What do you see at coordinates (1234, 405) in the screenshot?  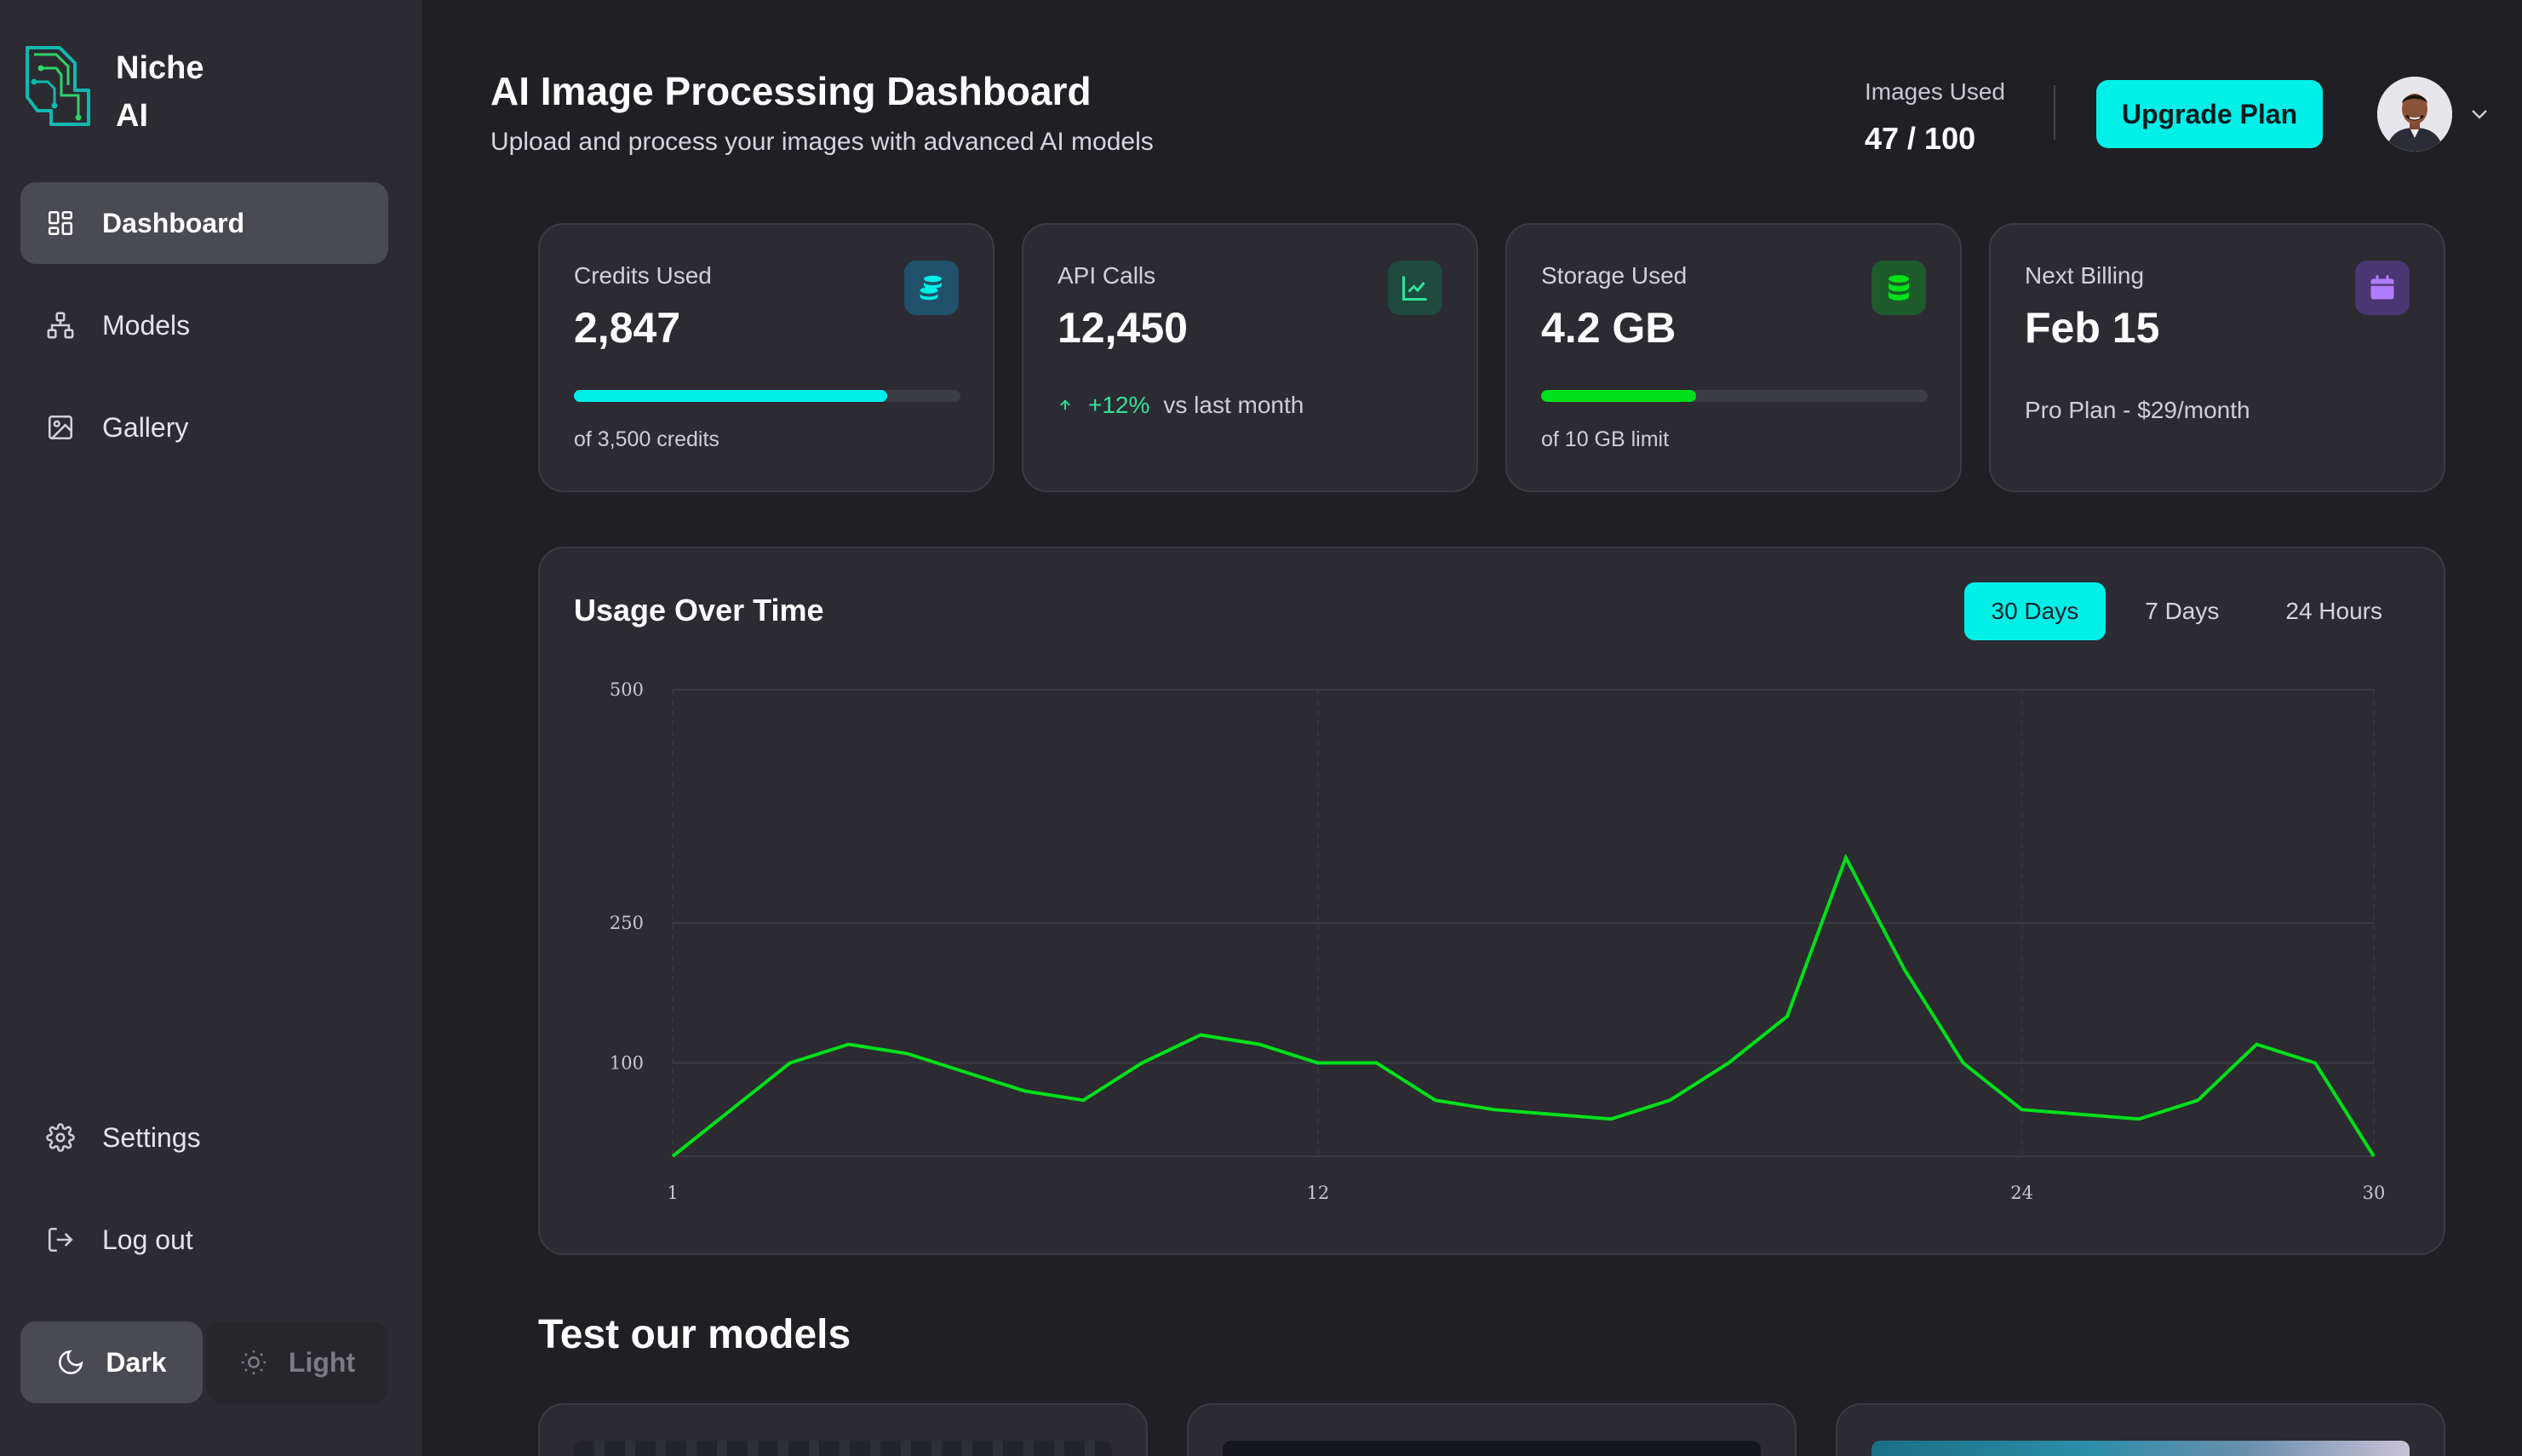 I see `trend-text: vs last month` at bounding box center [1234, 405].